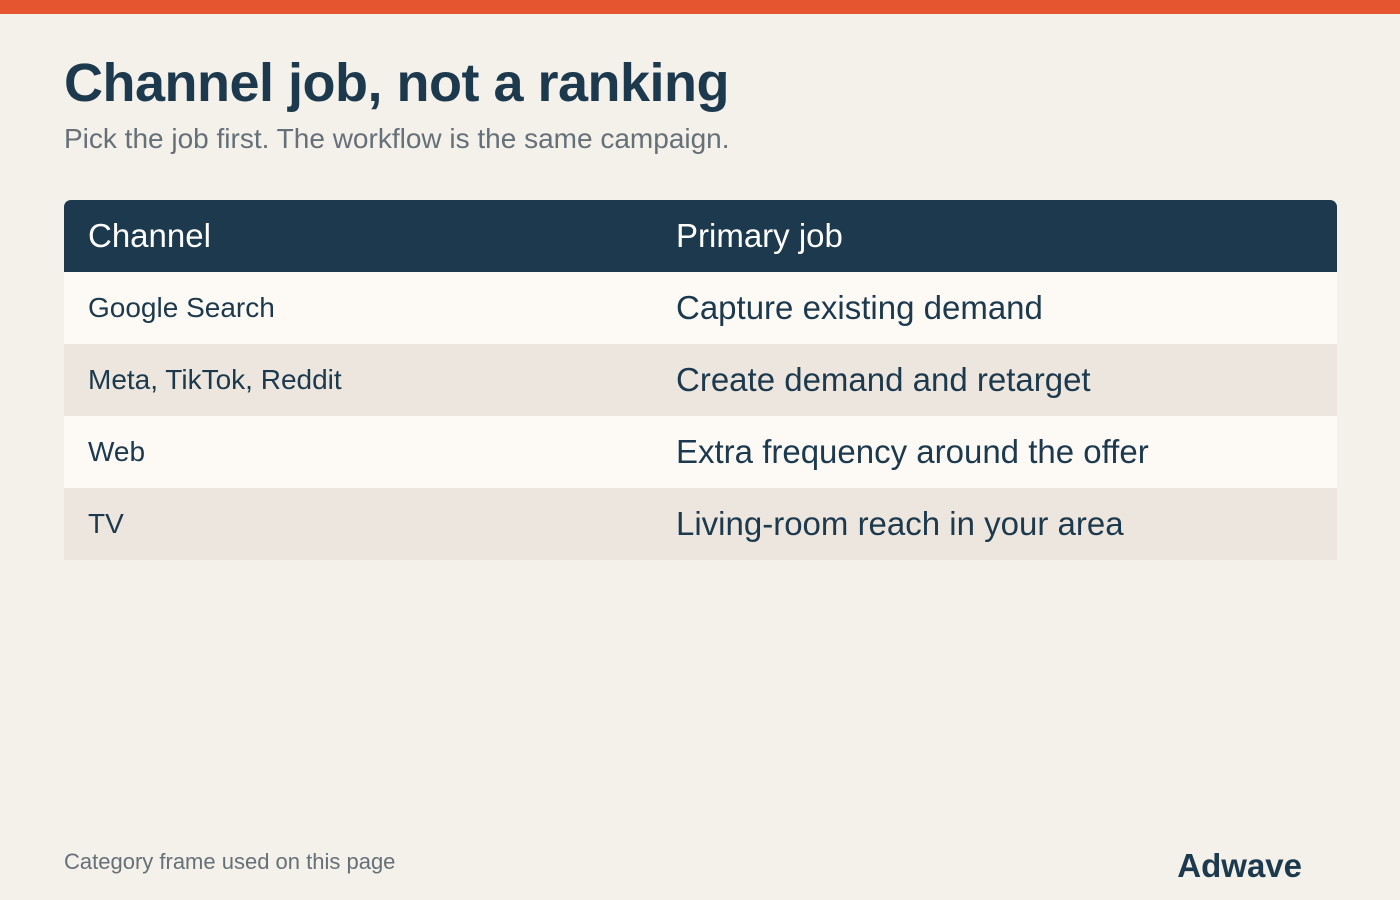 This screenshot has width=1400, height=900. I want to click on channel-cell: TV, so click(106, 523).